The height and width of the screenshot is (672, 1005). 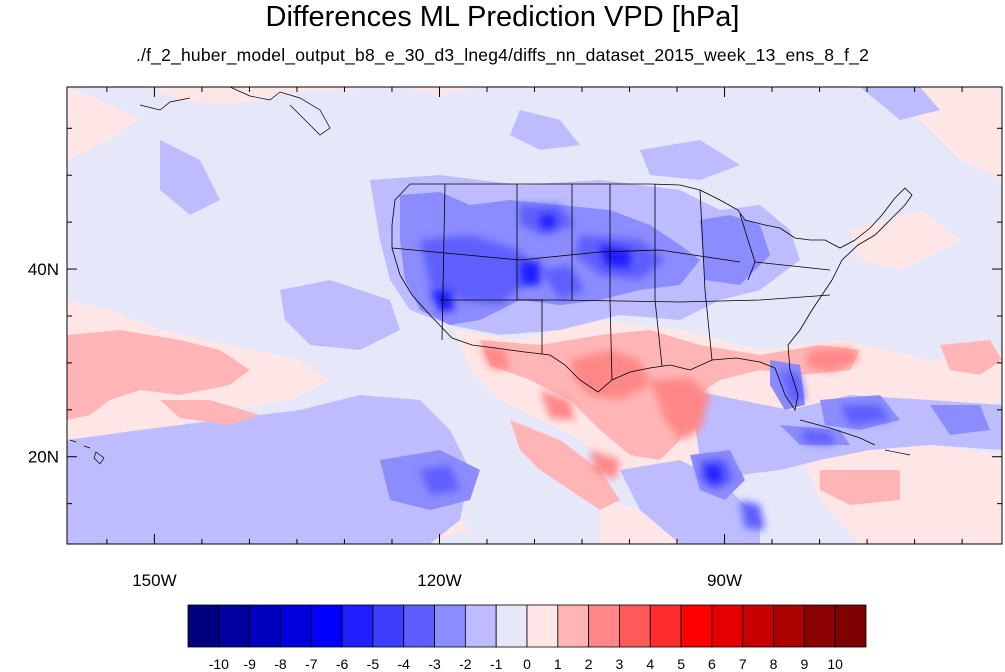 I want to click on colorbar-label: 8, so click(x=774, y=664).